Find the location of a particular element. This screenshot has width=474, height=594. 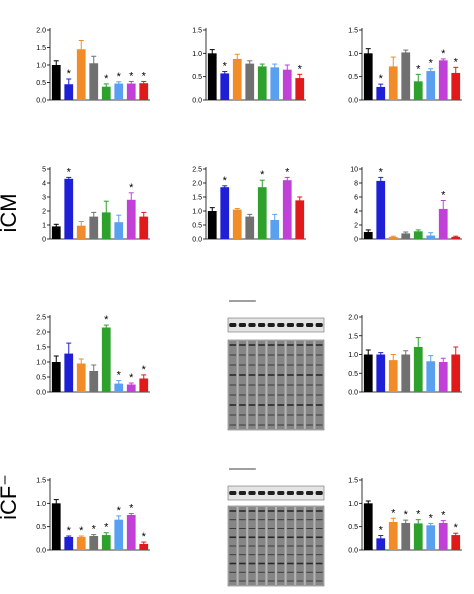

blot-panel-h is located at coordinates (276, 365).